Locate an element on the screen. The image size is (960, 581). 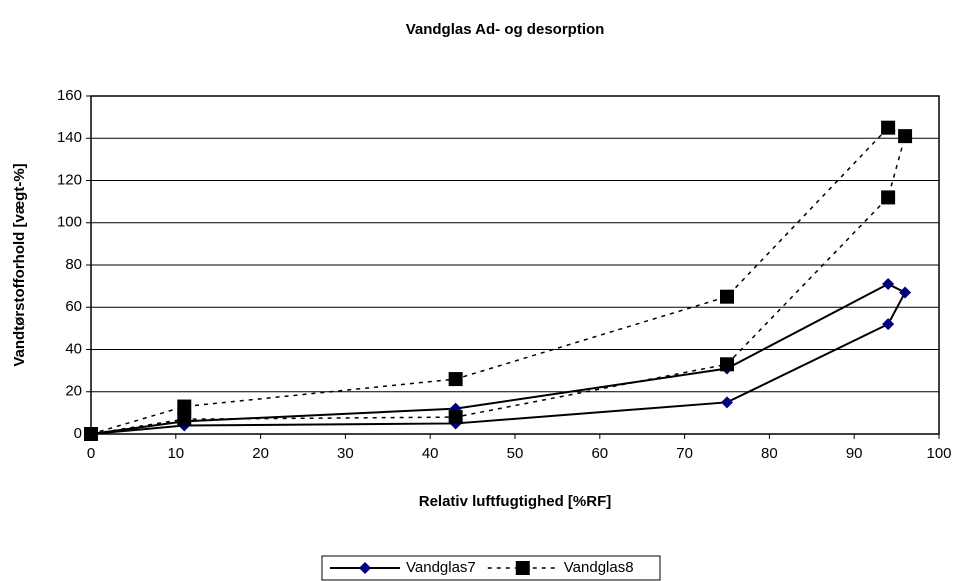
x-tick-label: 20 is located at coordinates (260, 453).